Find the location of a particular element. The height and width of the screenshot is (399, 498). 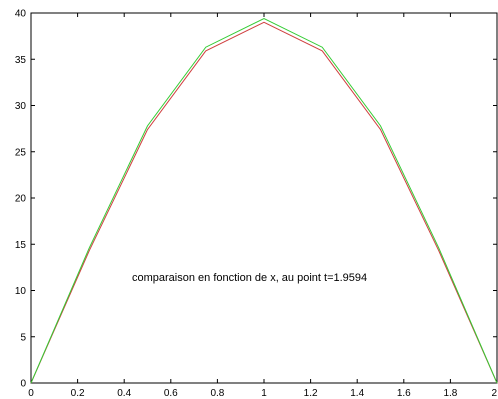

y-tick-label: 30 is located at coordinates (21, 106).